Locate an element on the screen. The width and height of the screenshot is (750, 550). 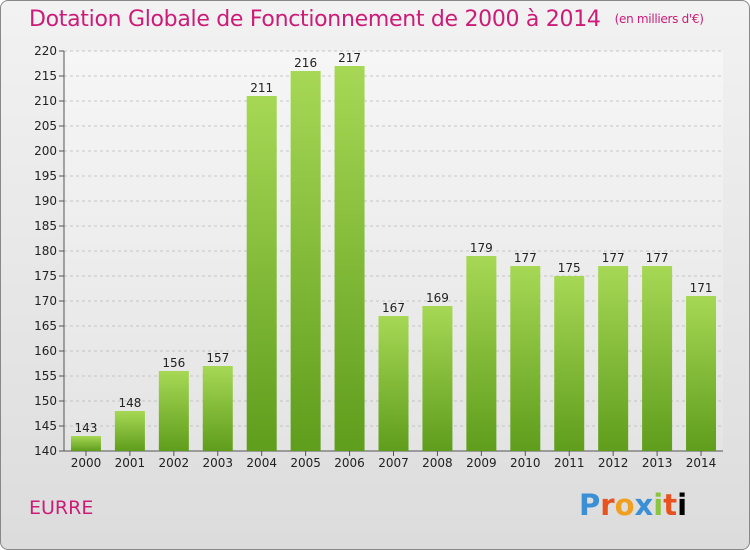
x-tick-label-2014: 2014 is located at coordinates (701, 463).